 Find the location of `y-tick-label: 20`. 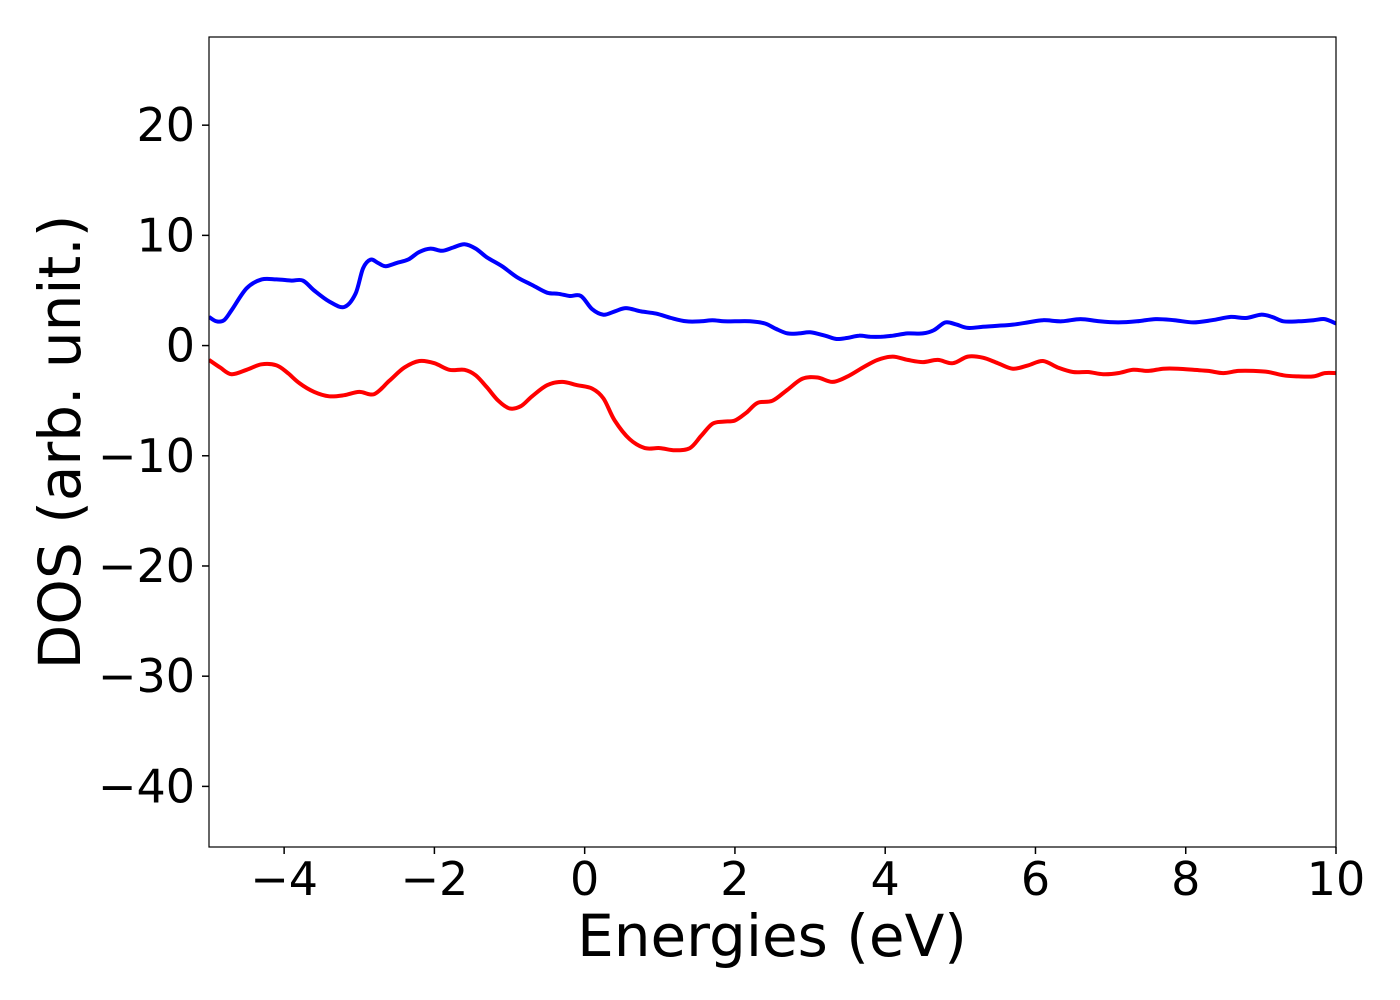

y-tick-label: 20 is located at coordinates (165, 125).